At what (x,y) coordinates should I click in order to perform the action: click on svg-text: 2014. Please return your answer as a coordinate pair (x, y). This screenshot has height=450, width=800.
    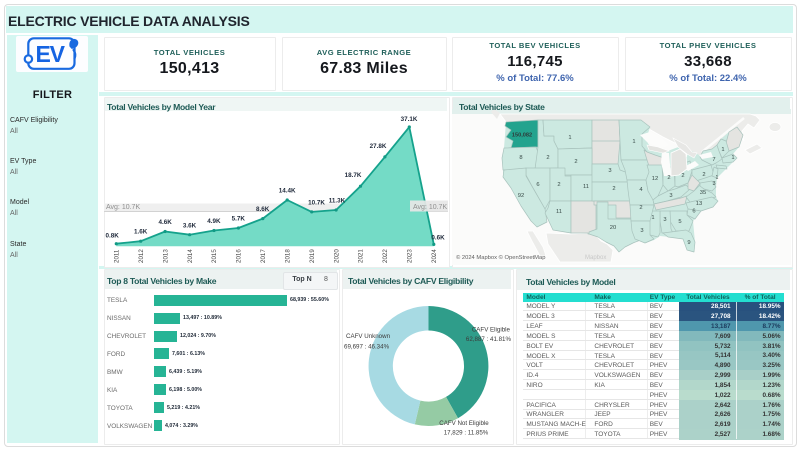
    Looking at the image, I should click on (190, 256).